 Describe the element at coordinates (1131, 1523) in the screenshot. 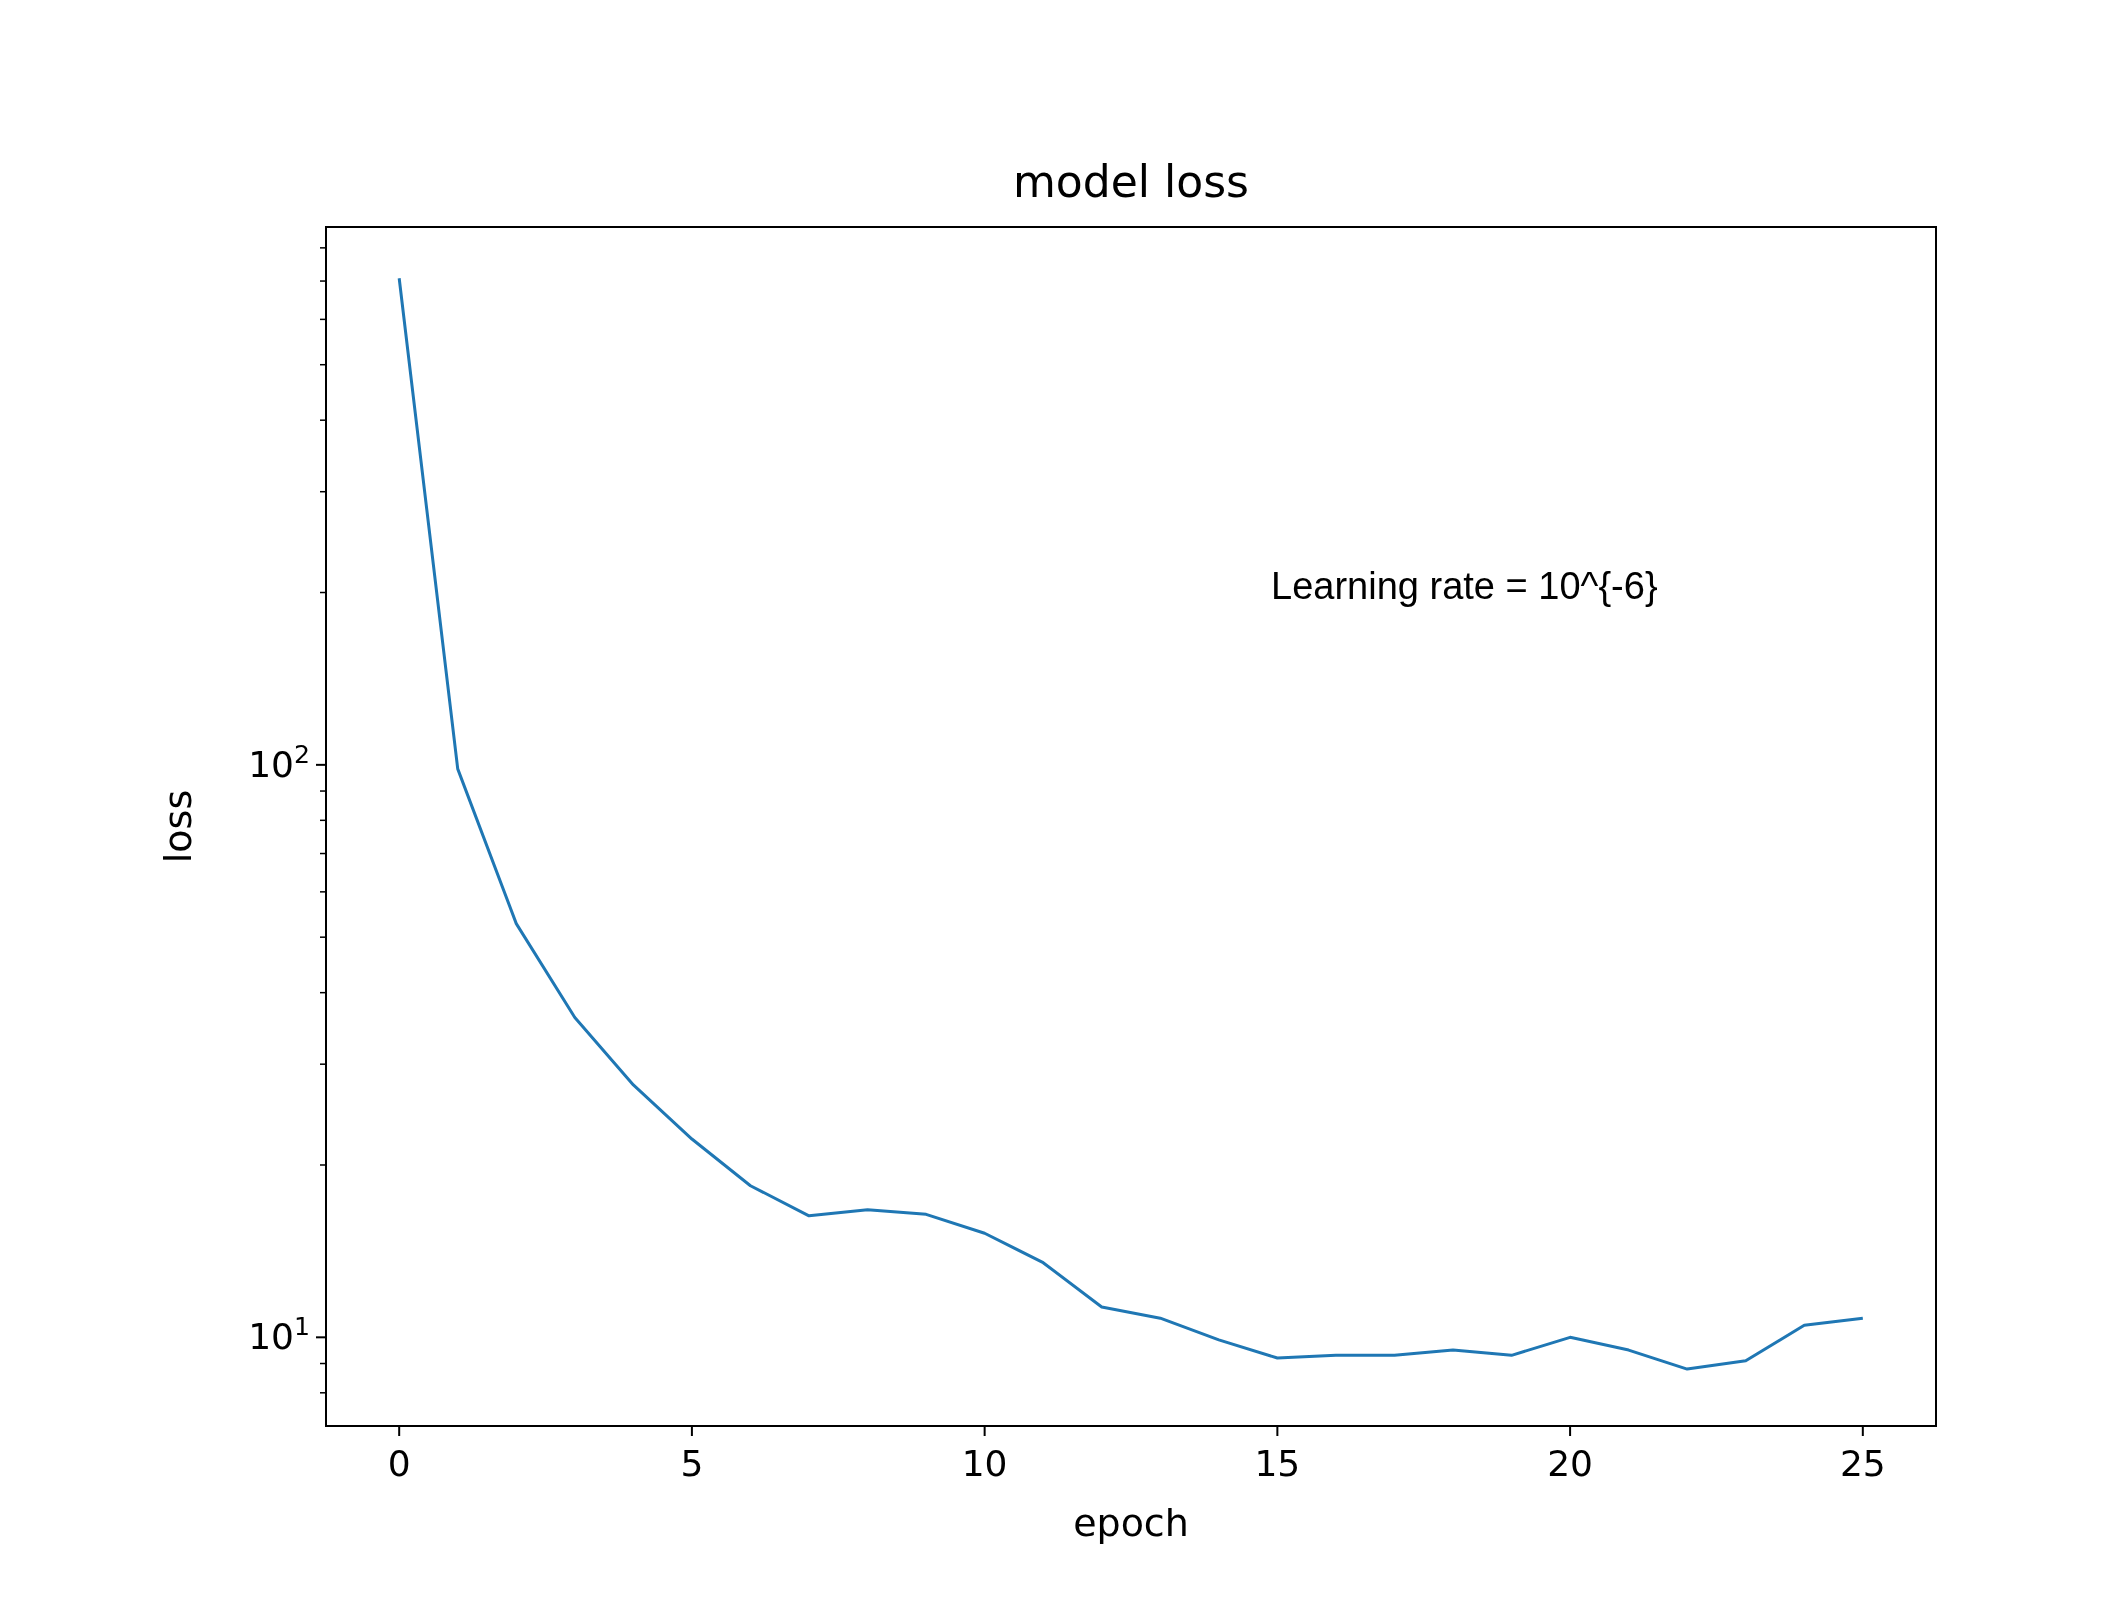

I see `x-axis-title: epoch` at that location.